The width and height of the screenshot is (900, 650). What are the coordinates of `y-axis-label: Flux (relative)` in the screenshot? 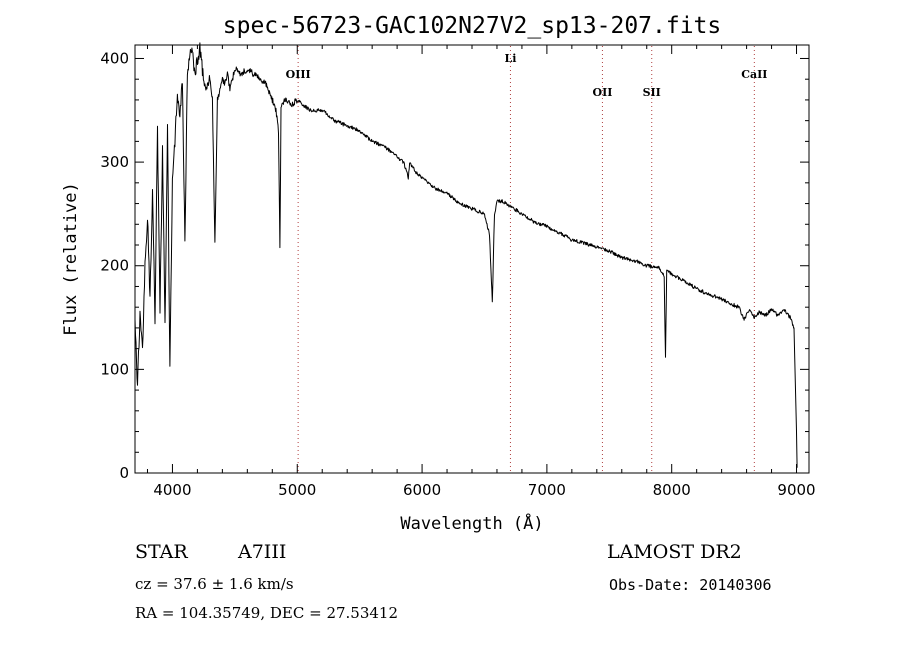 It's located at (71, 259).